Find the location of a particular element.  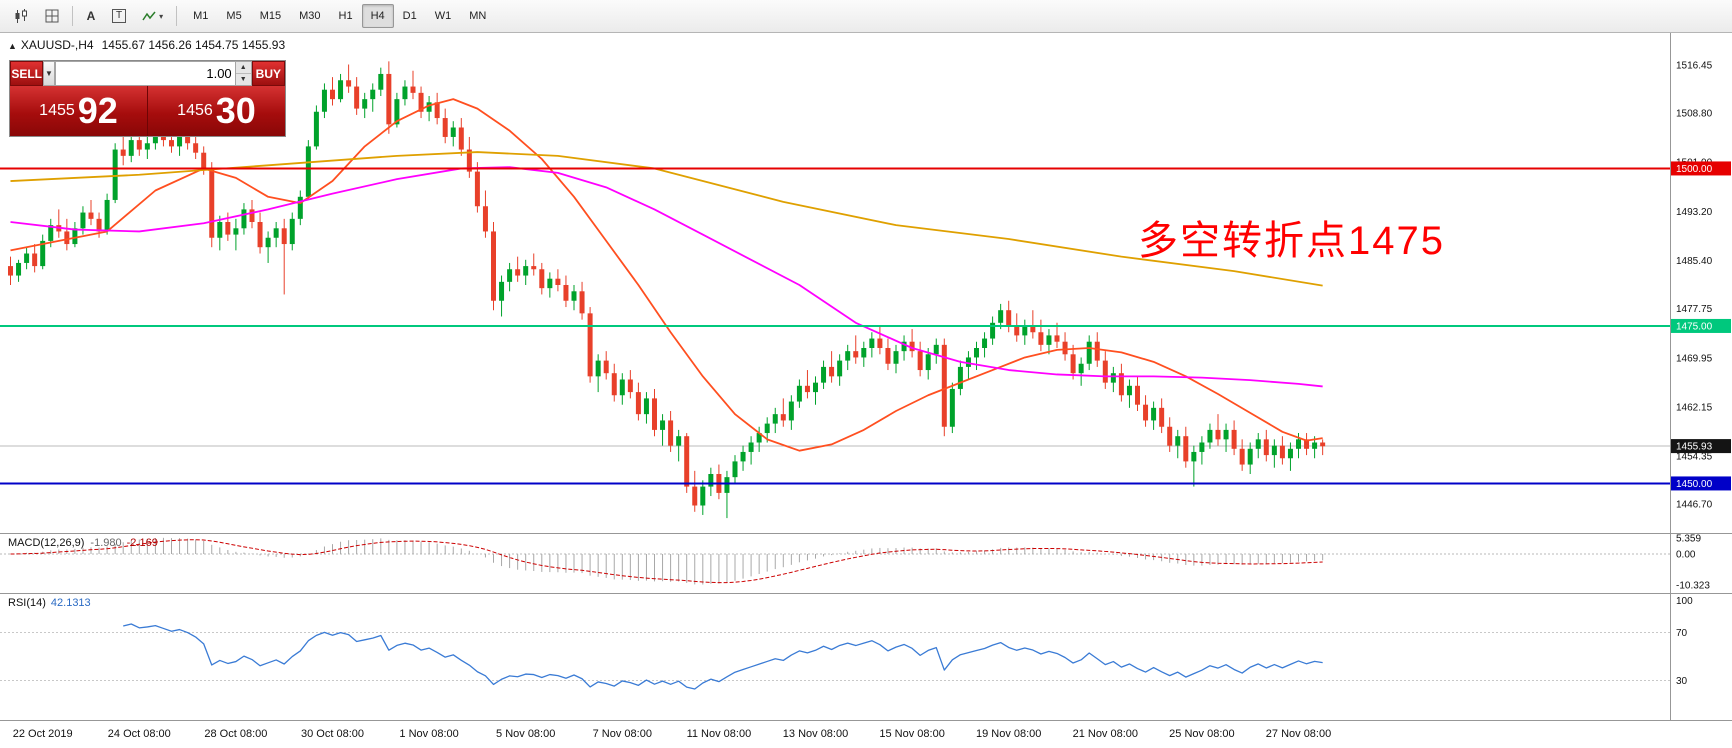

macd-main-value: -1.980 is located at coordinates (106, 543).